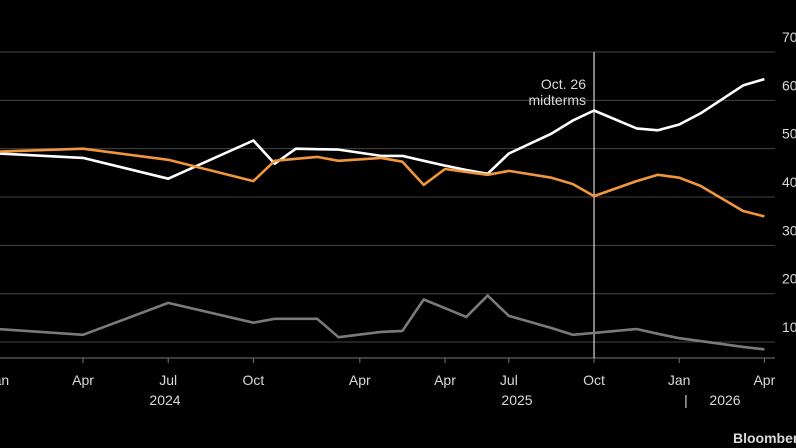  I want to click on annotation-text: Oct. 26, so click(563, 84).